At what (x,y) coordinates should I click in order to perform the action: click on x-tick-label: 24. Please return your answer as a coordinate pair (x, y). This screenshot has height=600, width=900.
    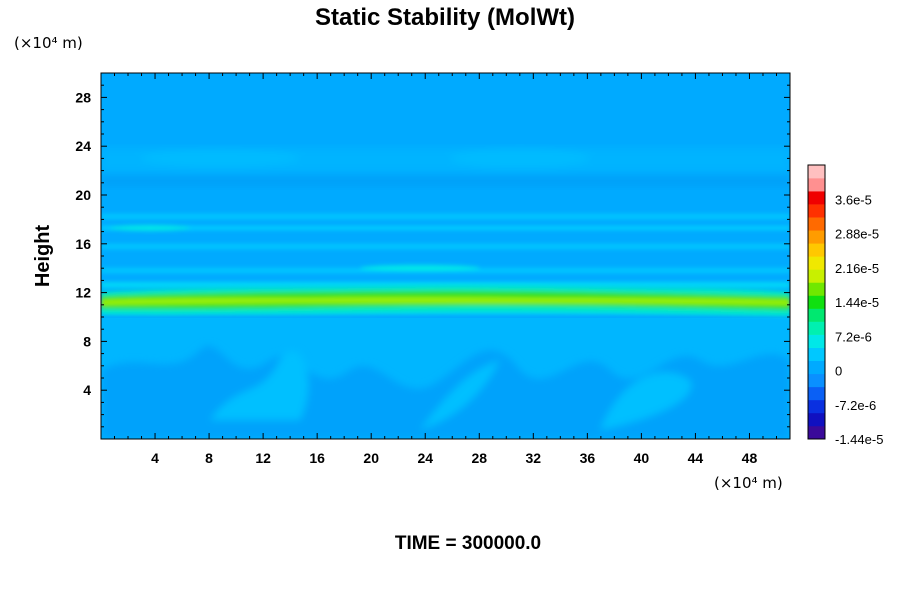
    Looking at the image, I should click on (425, 458).